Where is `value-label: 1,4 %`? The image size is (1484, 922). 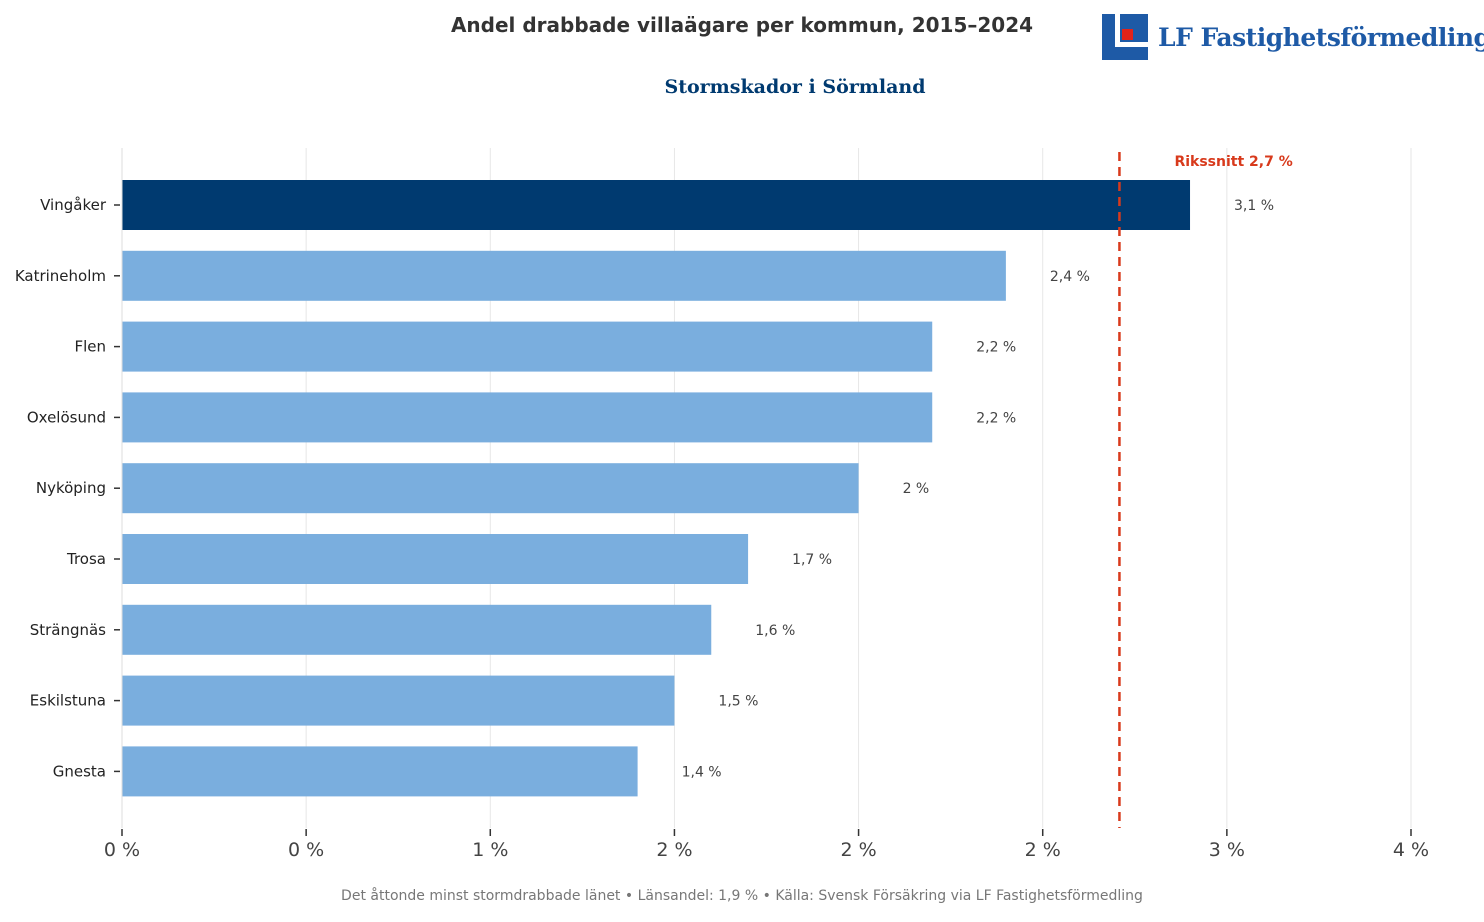 value-label: 1,4 % is located at coordinates (702, 772).